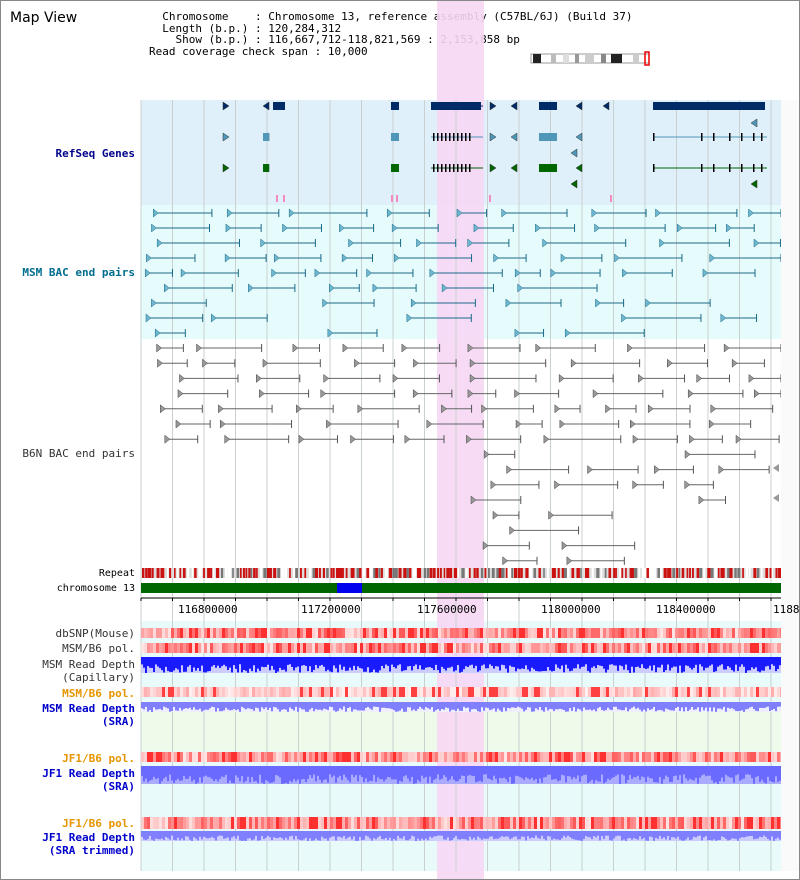  What do you see at coordinates (460, 440) in the screenshot?
I see `highlight-region` at bounding box center [460, 440].